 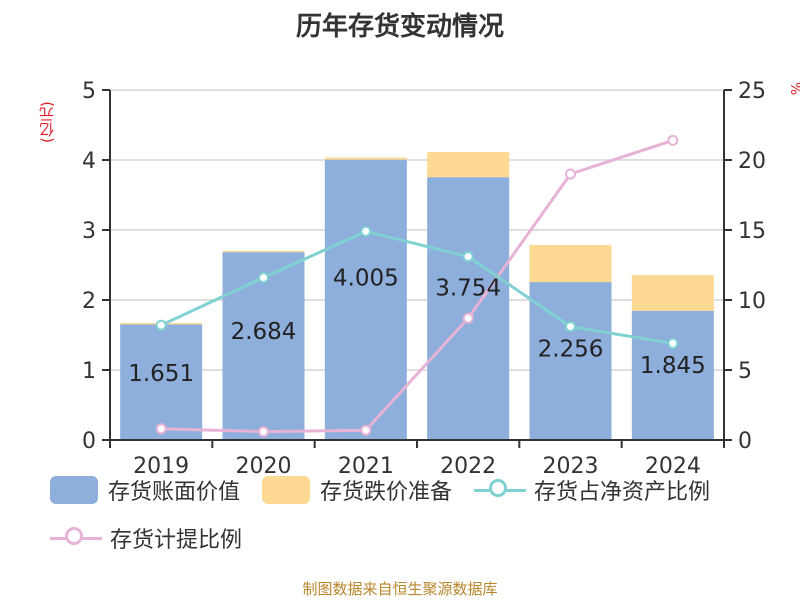 What do you see at coordinates (264, 332) in the screenshot?
I see `data-label-book-value: 2.684` at bounding box center [264, 332].